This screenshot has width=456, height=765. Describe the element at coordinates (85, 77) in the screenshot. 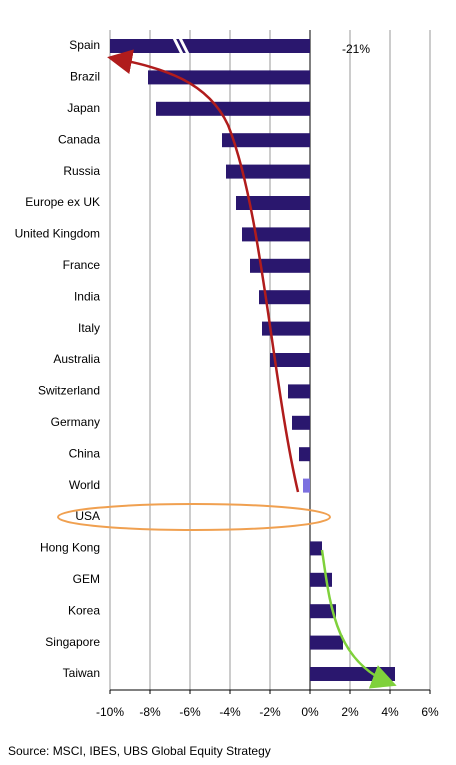

I see `y-tick-label: Brazil` at that location.